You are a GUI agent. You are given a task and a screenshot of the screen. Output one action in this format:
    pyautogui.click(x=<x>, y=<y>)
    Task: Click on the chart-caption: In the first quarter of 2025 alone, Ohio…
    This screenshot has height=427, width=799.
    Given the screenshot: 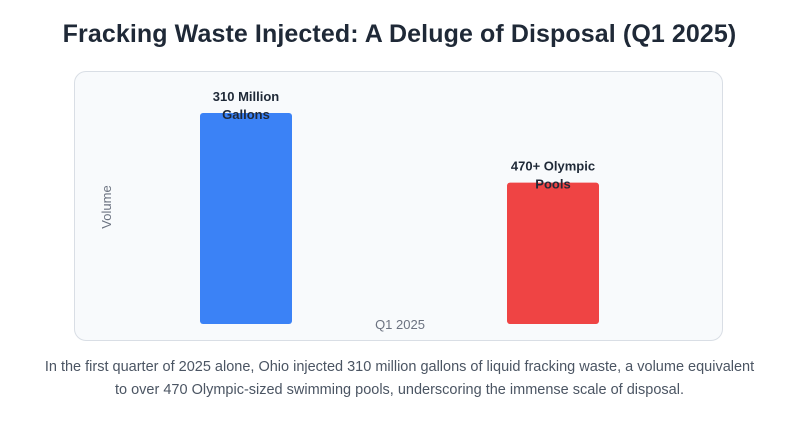 What is the action you would take?
    pyautogui.click(x=399, y=379)
    